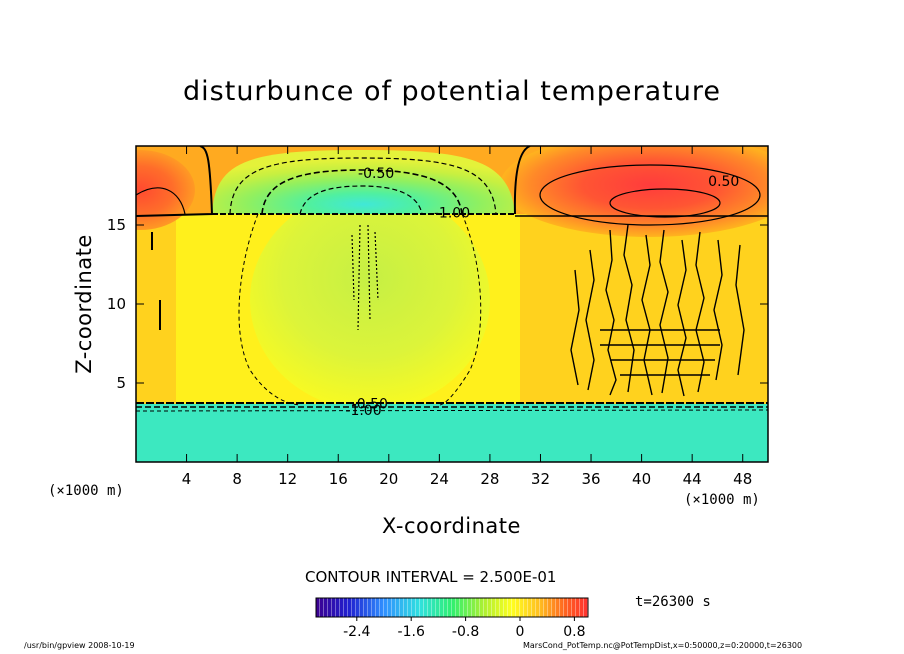 Image resolution: width=904 pixels, height=654 pixels. What do you see at coordinates (356, 632) in the screenshot?
I see `colorbar-tick-label-0: -2.4` at bounding box center [356, 632].